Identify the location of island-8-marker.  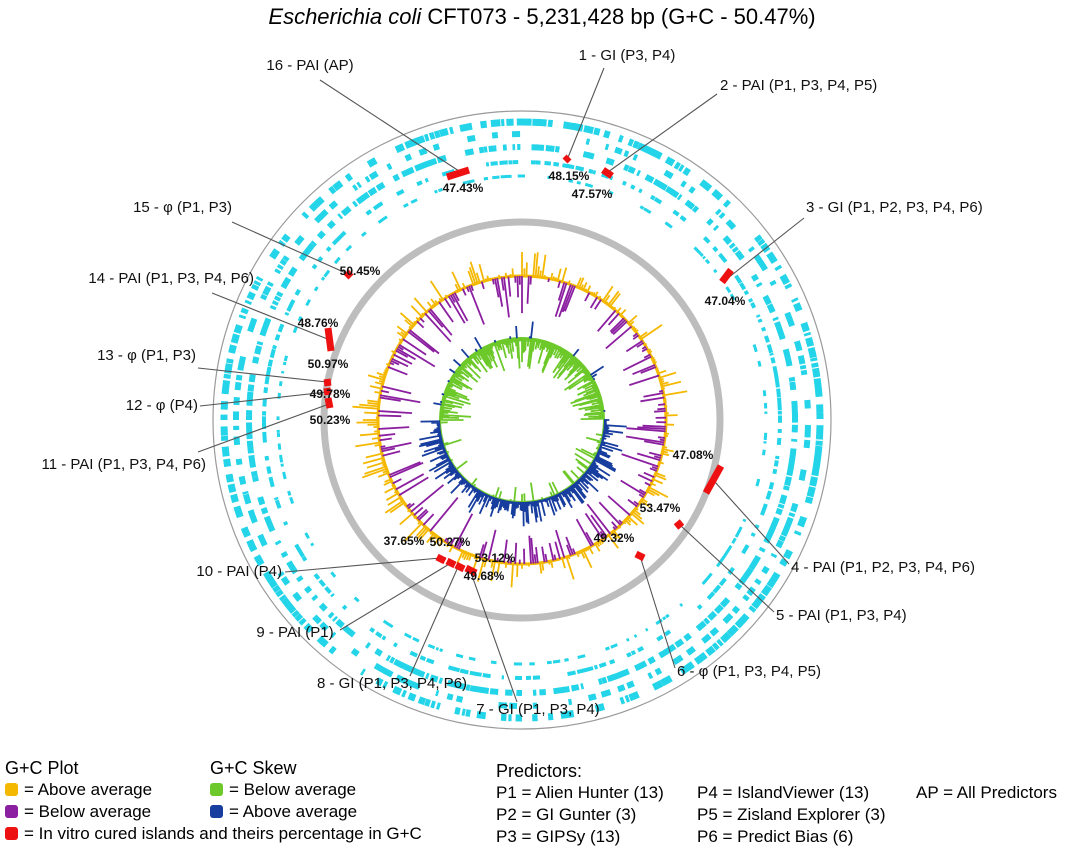
(460, 567).